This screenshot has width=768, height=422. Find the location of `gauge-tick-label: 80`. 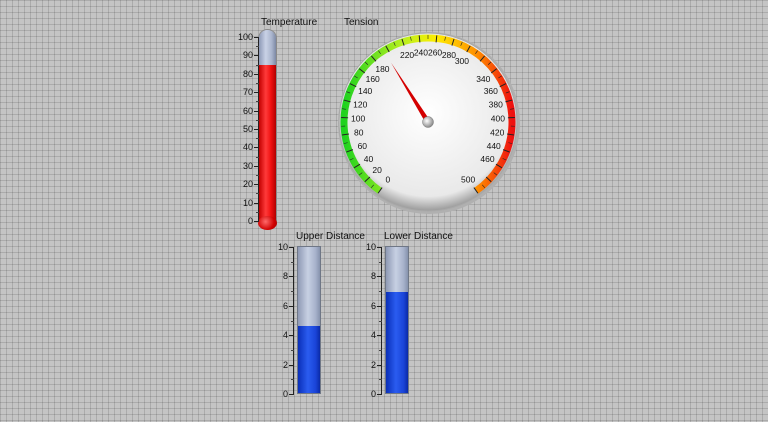

gauge-tick-label: 80 is located at coordinates (359, 132).